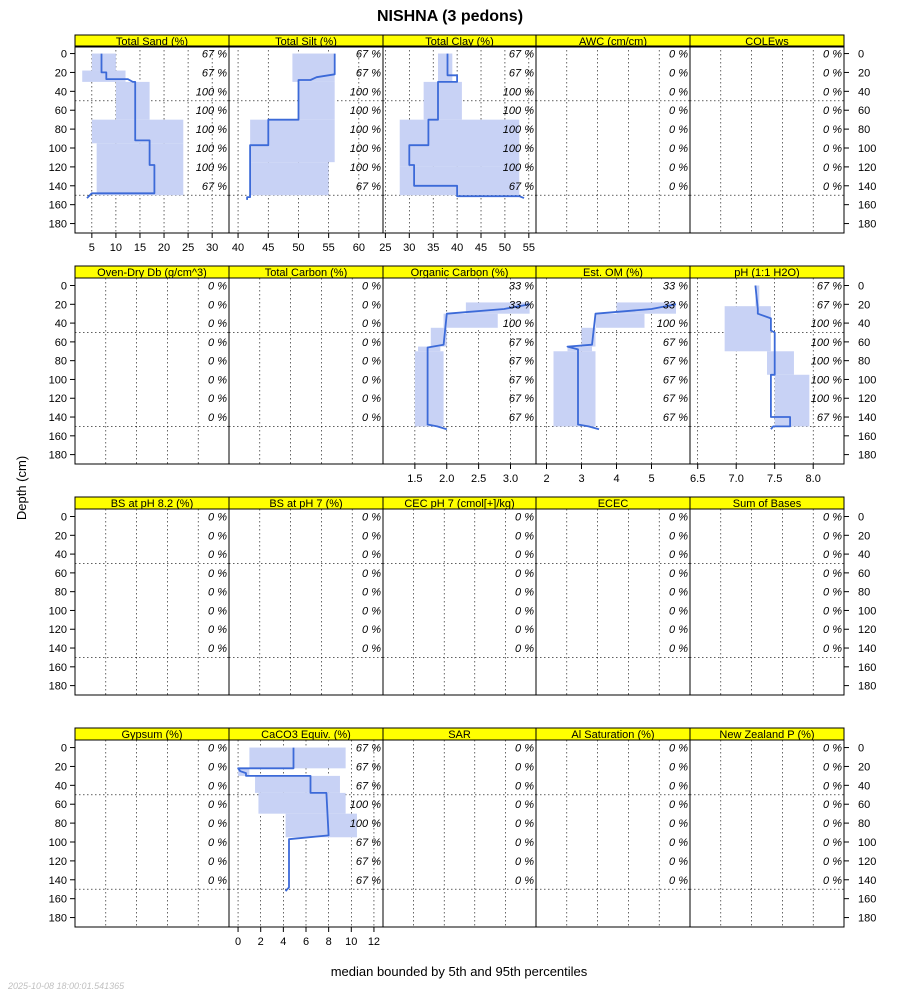 This screenshot has height=1000, width=900. Describe the element at coordinates (58, 881) in the screenshot. I see `y-tick-label: 140` at that location.